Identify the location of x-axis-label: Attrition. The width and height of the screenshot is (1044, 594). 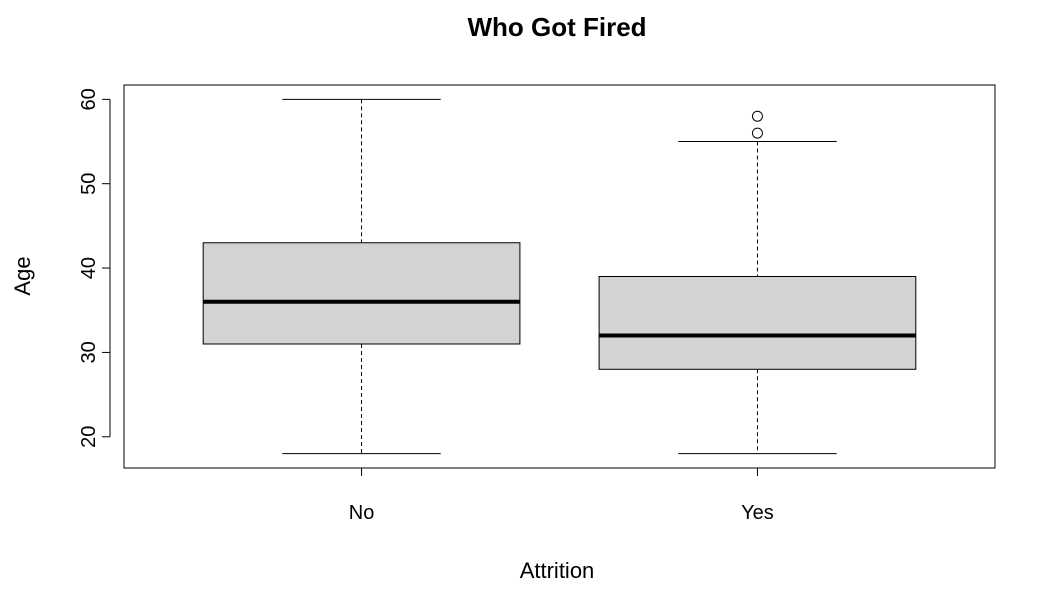
(557, 570).